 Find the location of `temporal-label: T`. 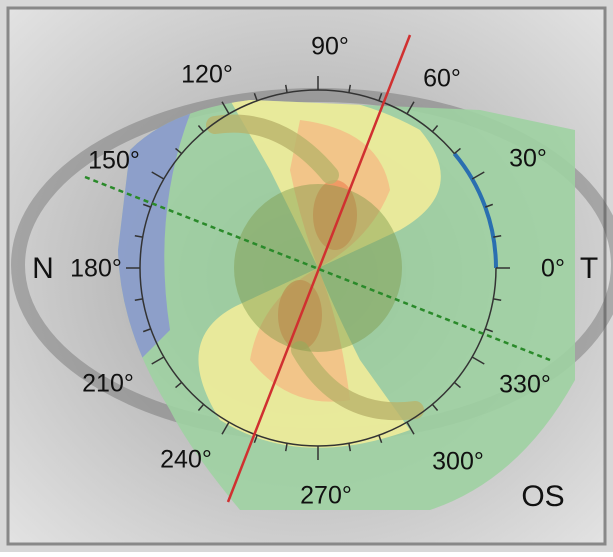

temporal-label: T is located at coordinates (589, 268).